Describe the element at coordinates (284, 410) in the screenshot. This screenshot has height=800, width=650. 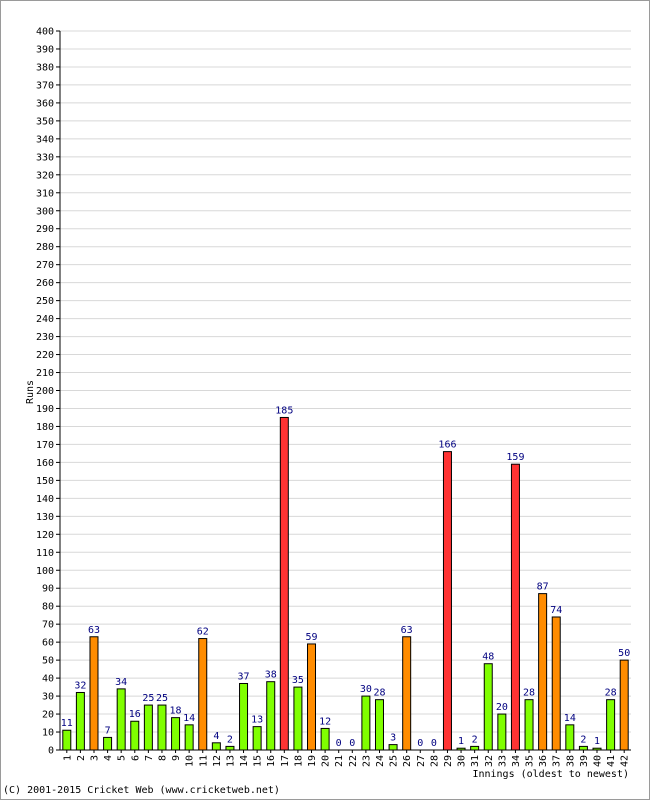
I see `data-label: 185` at that location.